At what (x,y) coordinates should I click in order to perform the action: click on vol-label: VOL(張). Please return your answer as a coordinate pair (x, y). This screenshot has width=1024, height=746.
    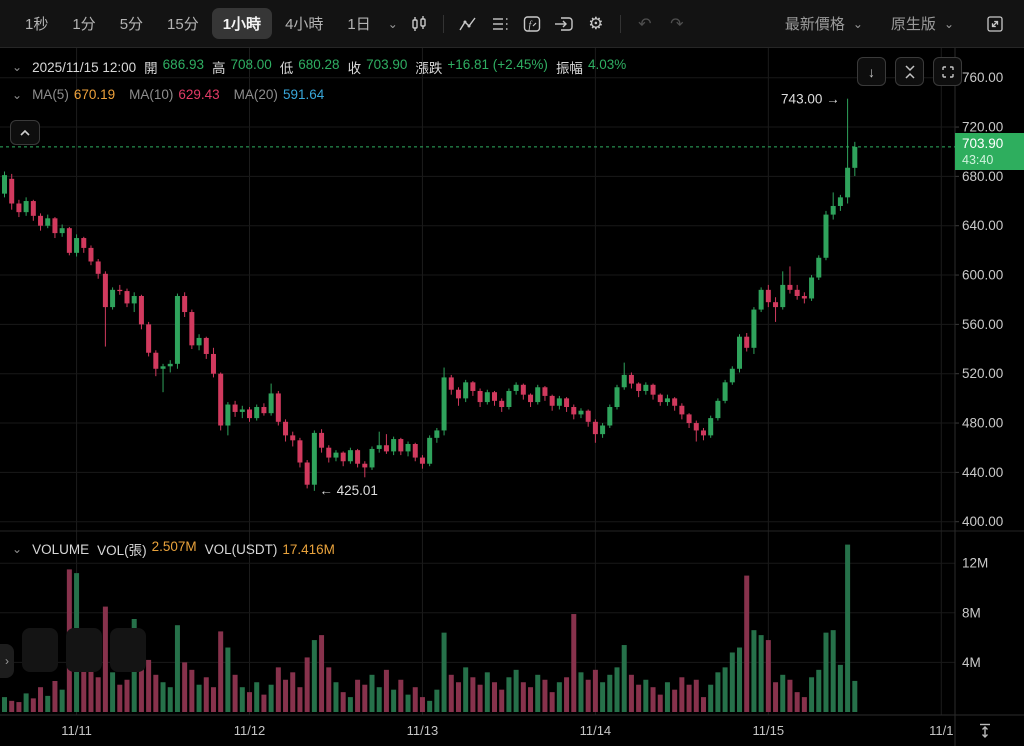
    Looking at the image, I should click on (122, 550).